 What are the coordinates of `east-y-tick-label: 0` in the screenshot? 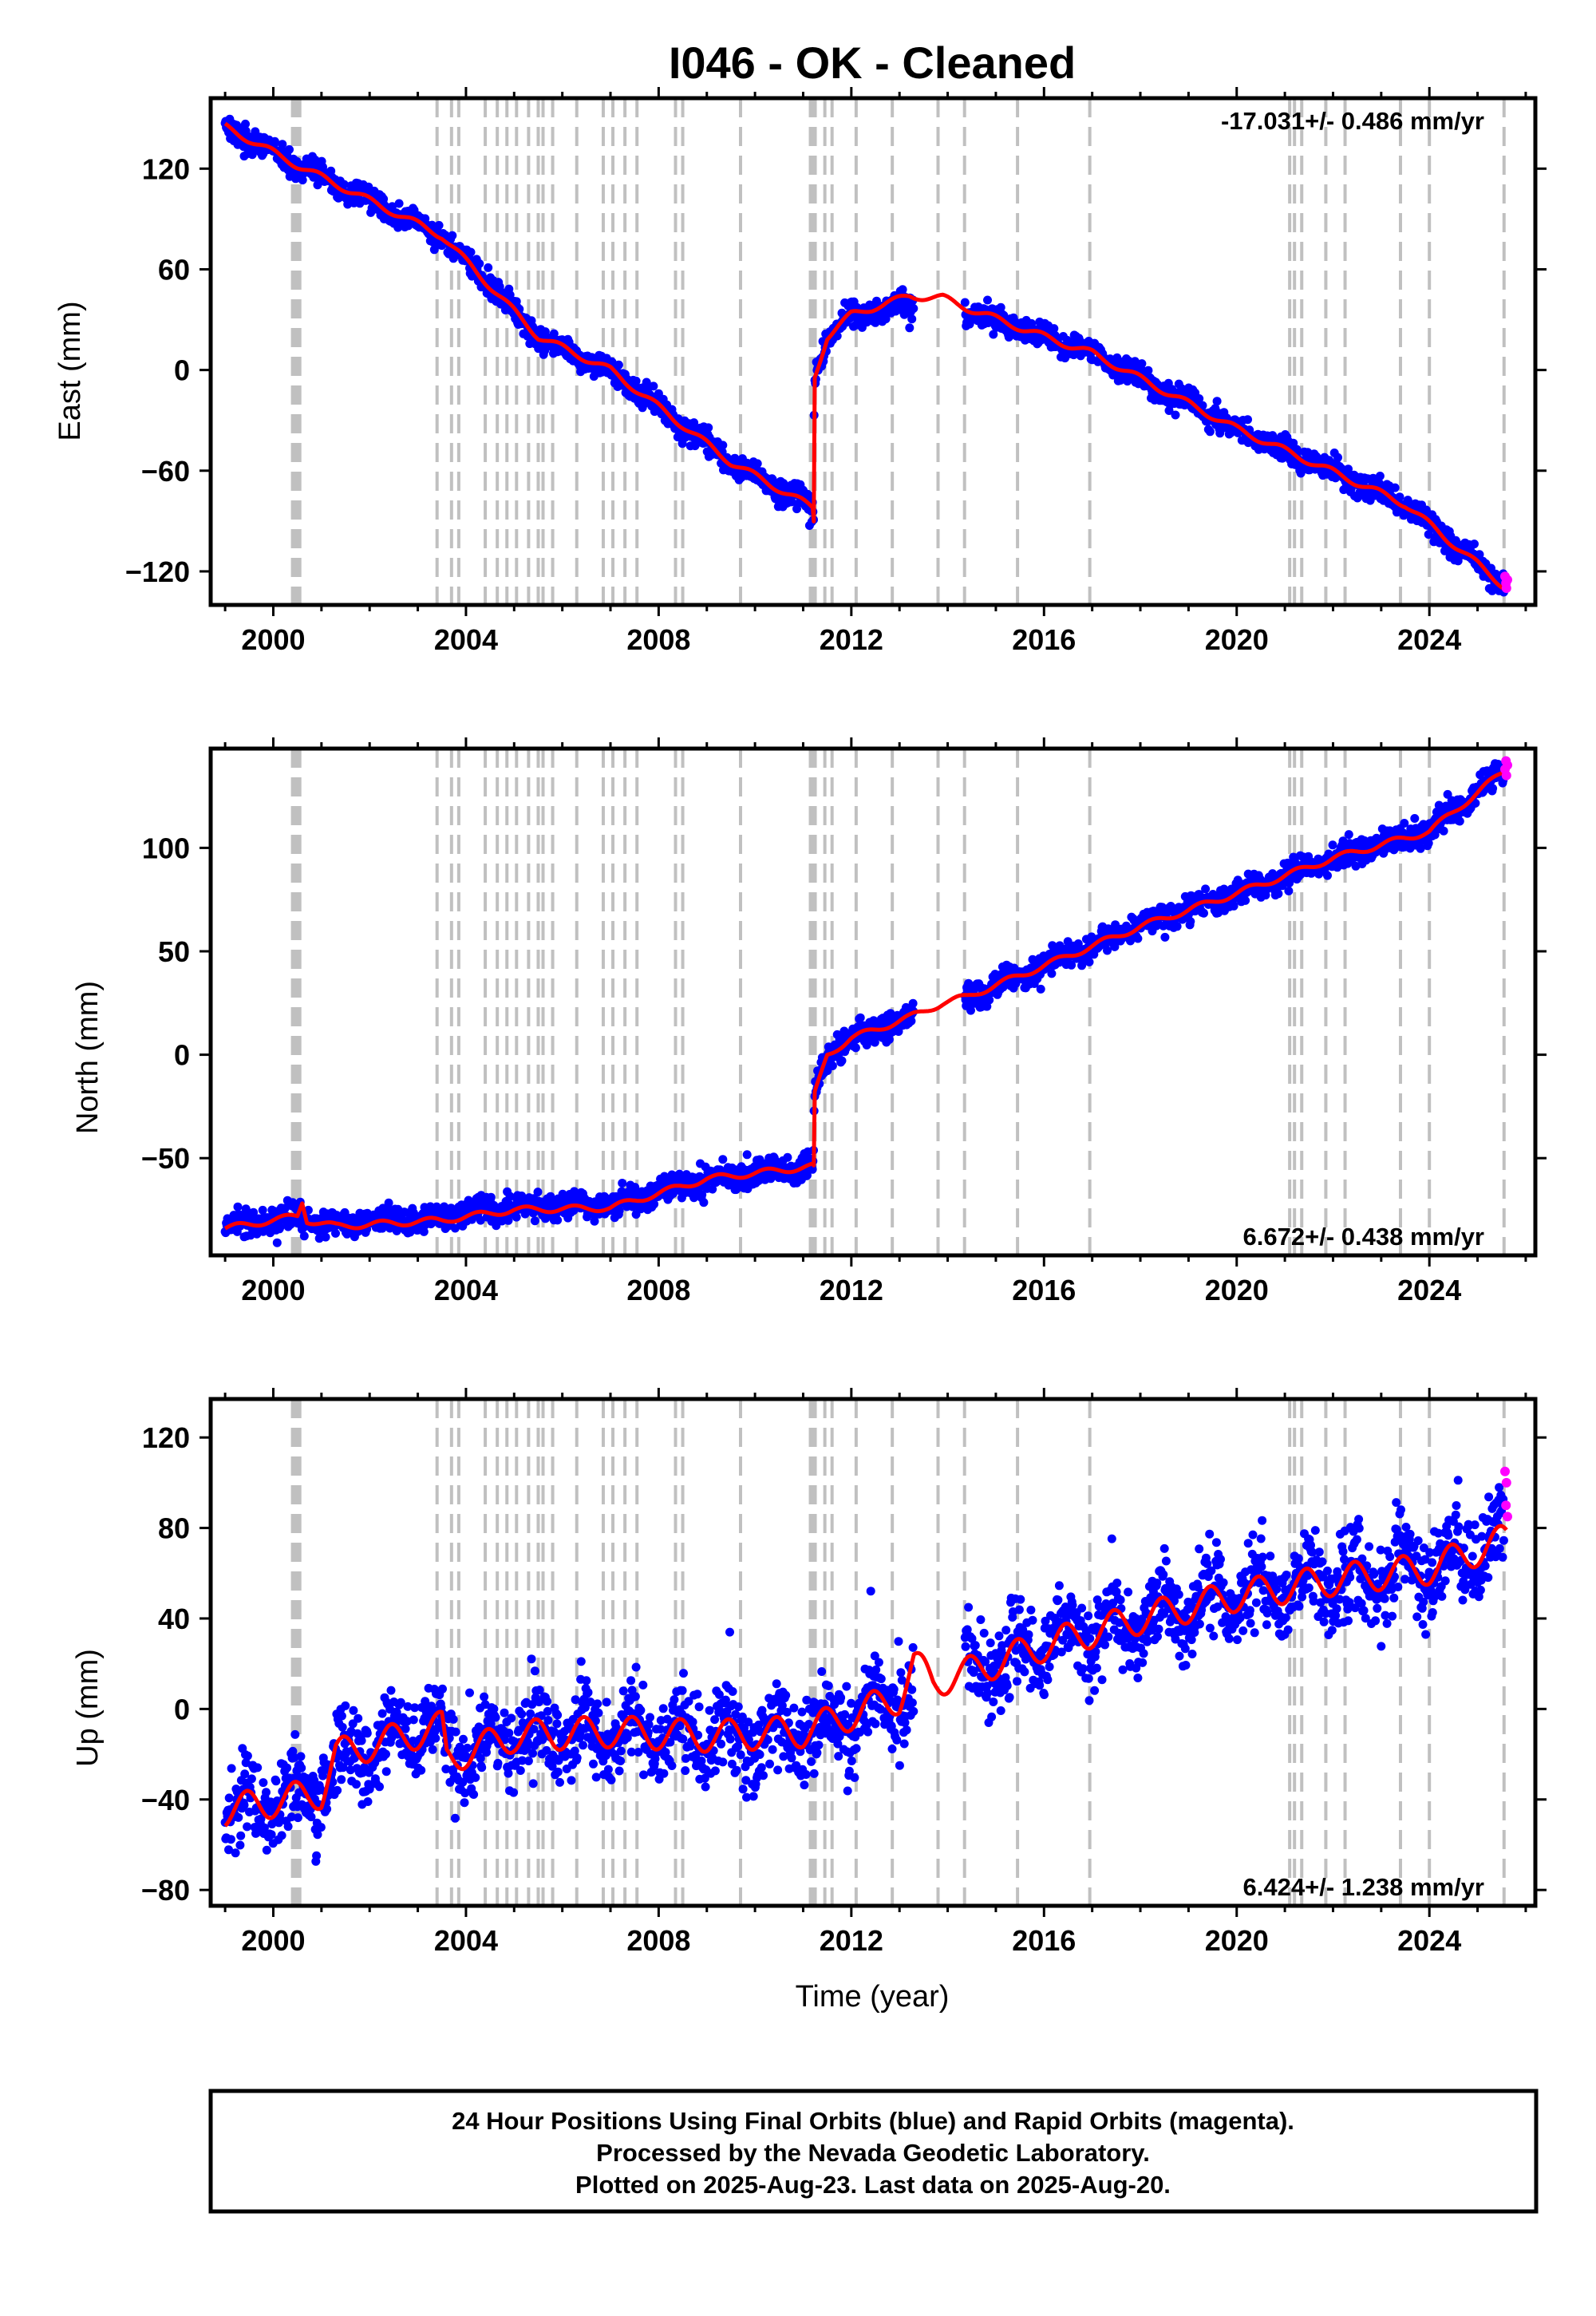 It's located at (182, 370).